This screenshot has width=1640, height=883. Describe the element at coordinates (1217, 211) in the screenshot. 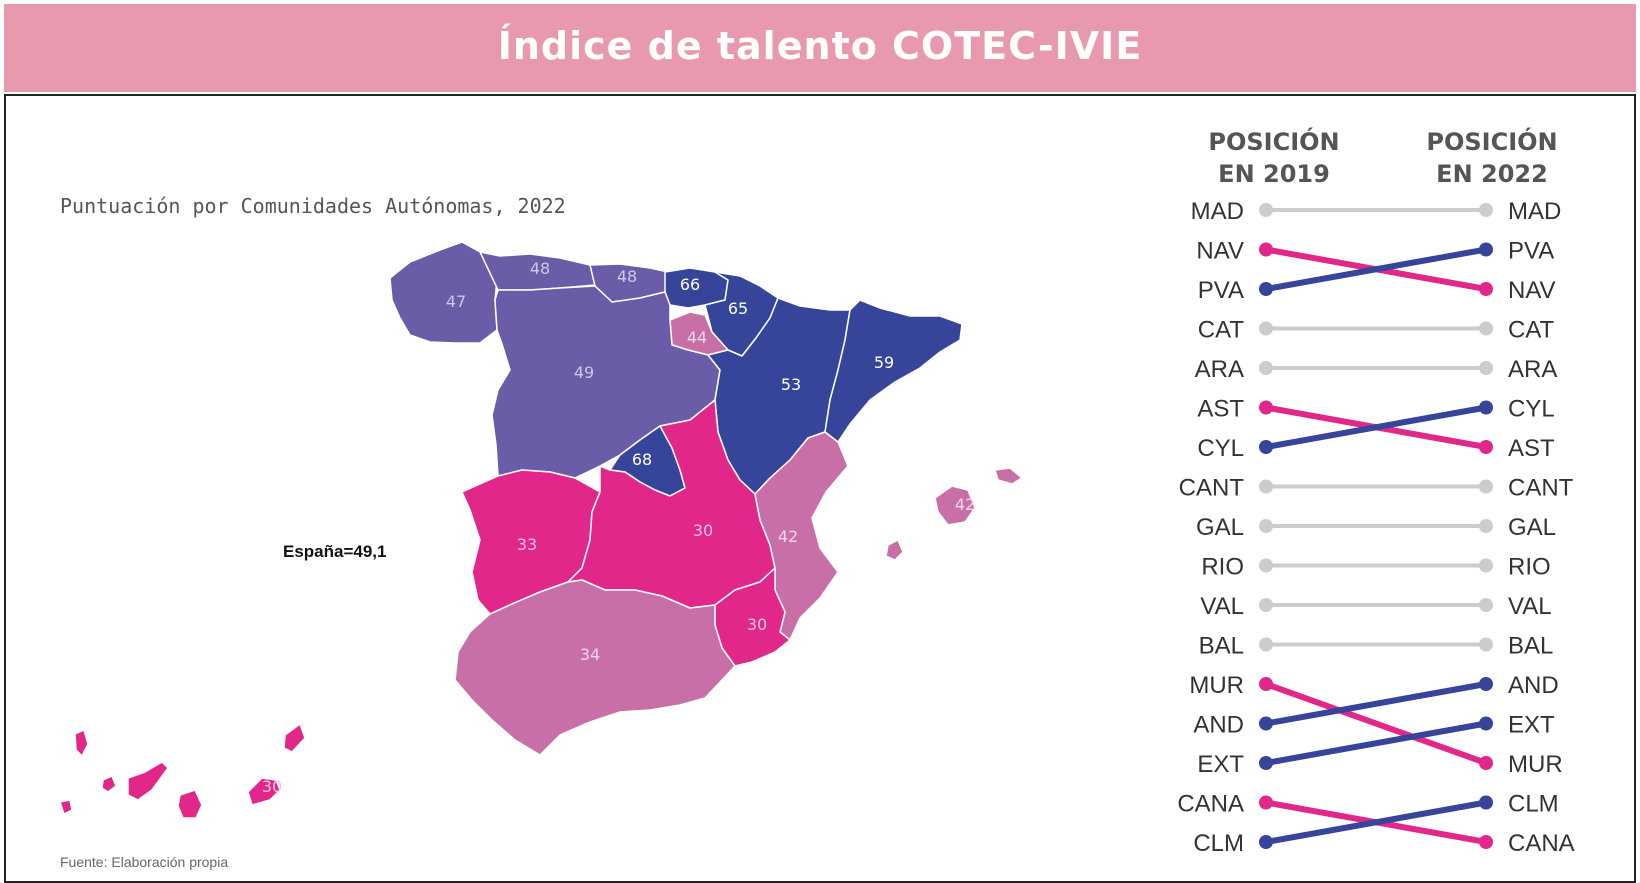

I see `slope-label-2019-MAD: MAD` at that location.